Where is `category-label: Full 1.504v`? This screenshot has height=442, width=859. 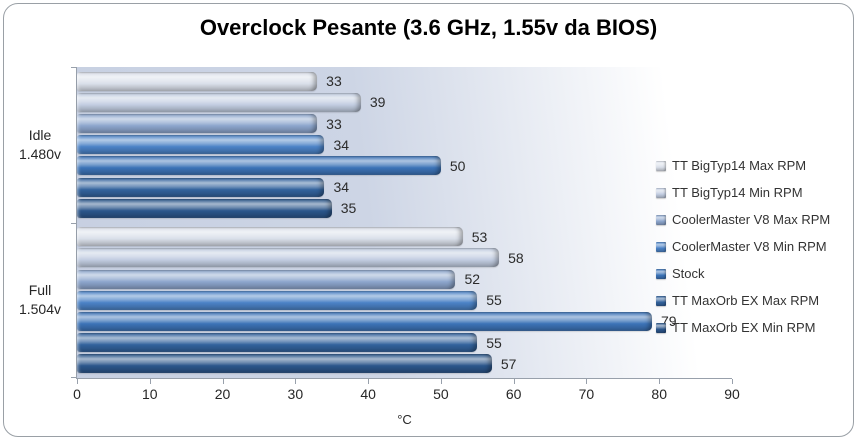 category-label: Full 1.504v is located at coordinates (40, 300).